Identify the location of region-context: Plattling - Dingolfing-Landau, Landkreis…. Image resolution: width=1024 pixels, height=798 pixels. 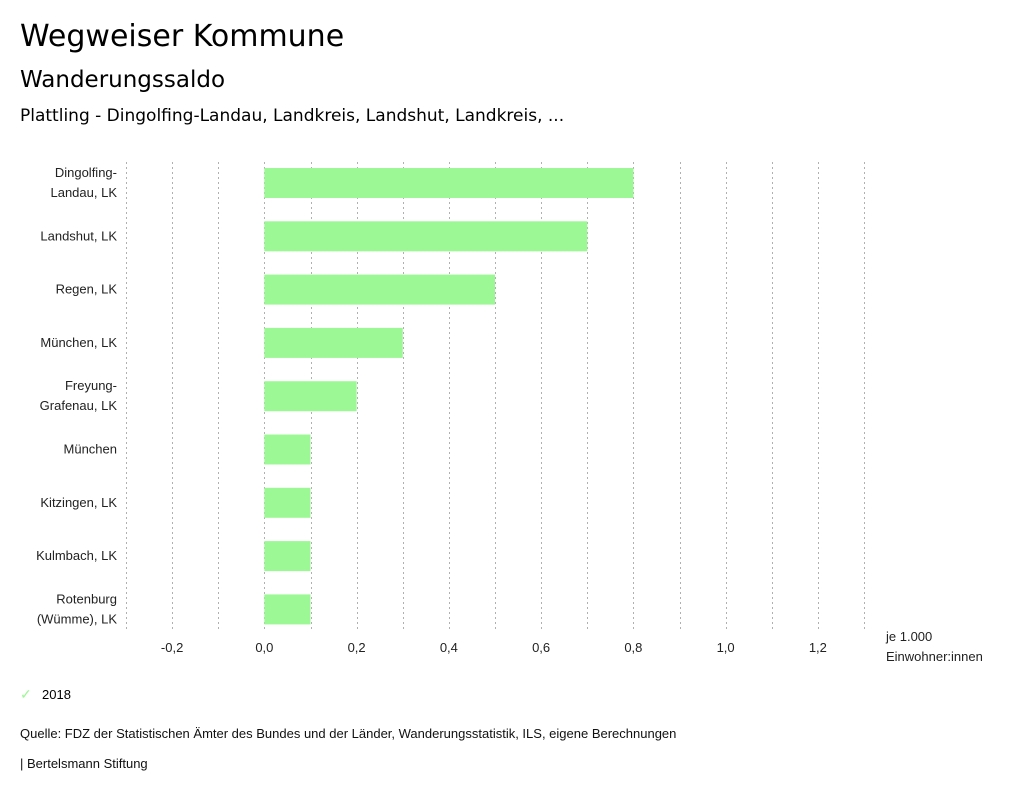
(292, 116).